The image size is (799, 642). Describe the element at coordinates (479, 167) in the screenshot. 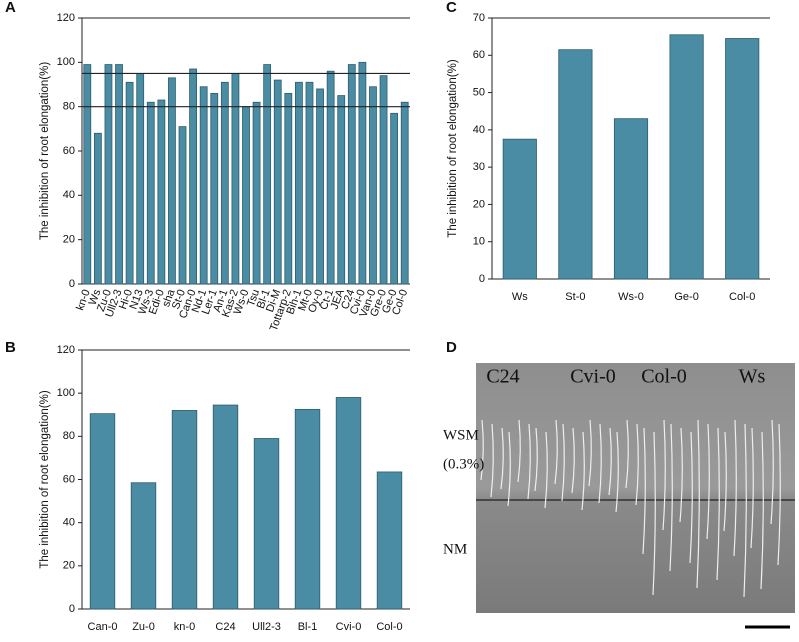

I see `y-tick-label: 30` at that location.